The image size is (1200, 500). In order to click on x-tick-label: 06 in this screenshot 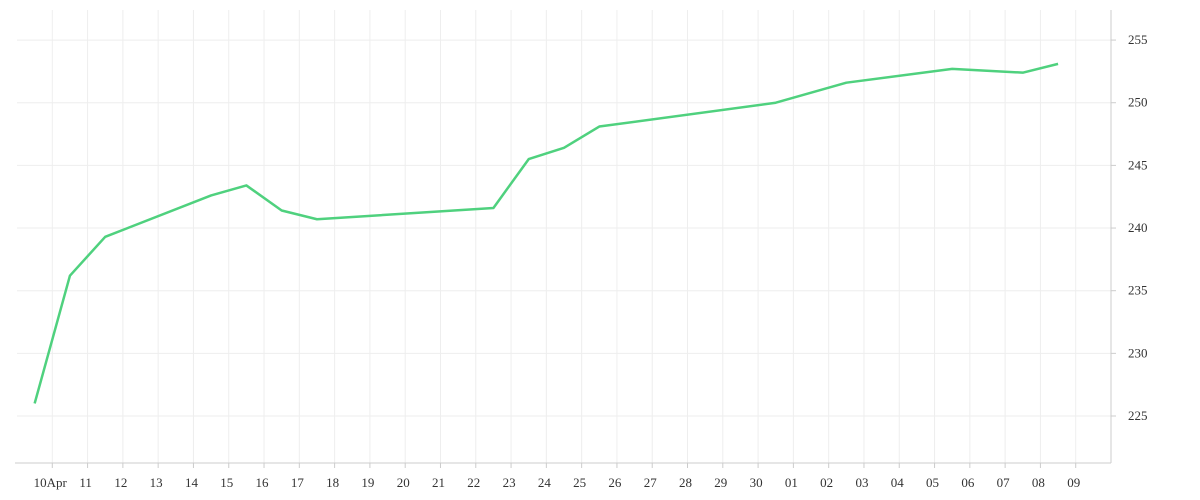, I will do `click(968, 482)`.